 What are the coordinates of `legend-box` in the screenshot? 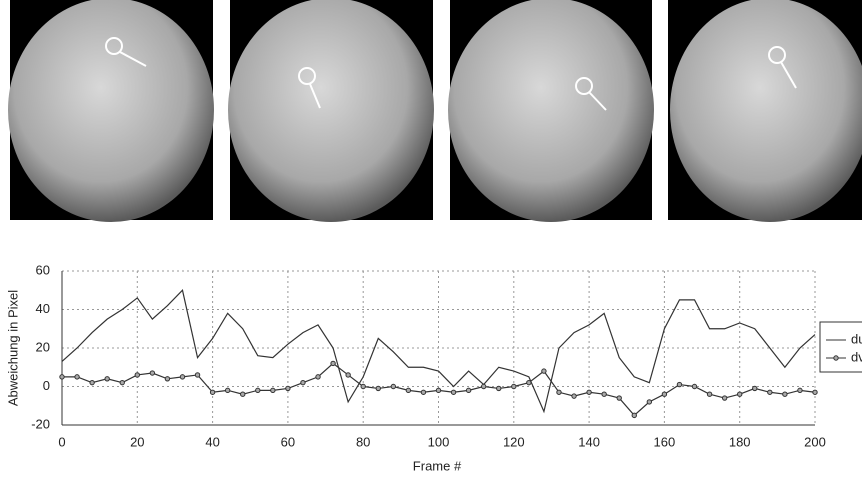 It's located at (840, 347).